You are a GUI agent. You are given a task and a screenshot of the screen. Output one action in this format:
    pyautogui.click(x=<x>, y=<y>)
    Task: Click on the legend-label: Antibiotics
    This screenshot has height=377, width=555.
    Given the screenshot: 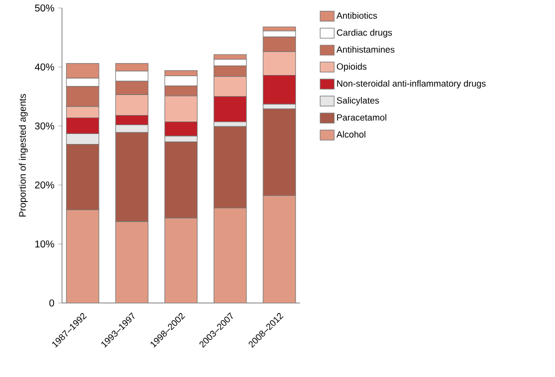 What is the action you would take?
    pyautogui.click(x=356, y=15)
    